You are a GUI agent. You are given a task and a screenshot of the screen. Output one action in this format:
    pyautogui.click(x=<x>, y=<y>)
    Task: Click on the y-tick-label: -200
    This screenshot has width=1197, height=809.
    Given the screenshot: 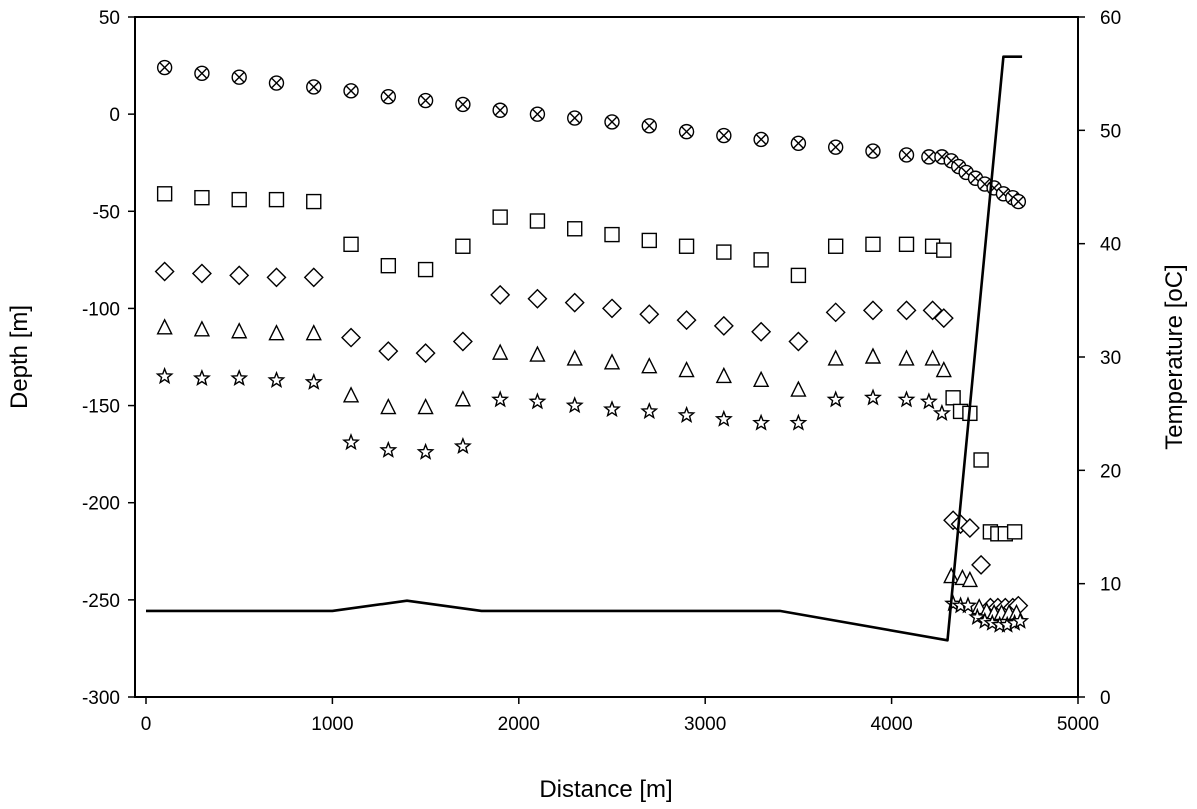 What is the action you would take?
    pyautogui.click(x=101, y=504)
    